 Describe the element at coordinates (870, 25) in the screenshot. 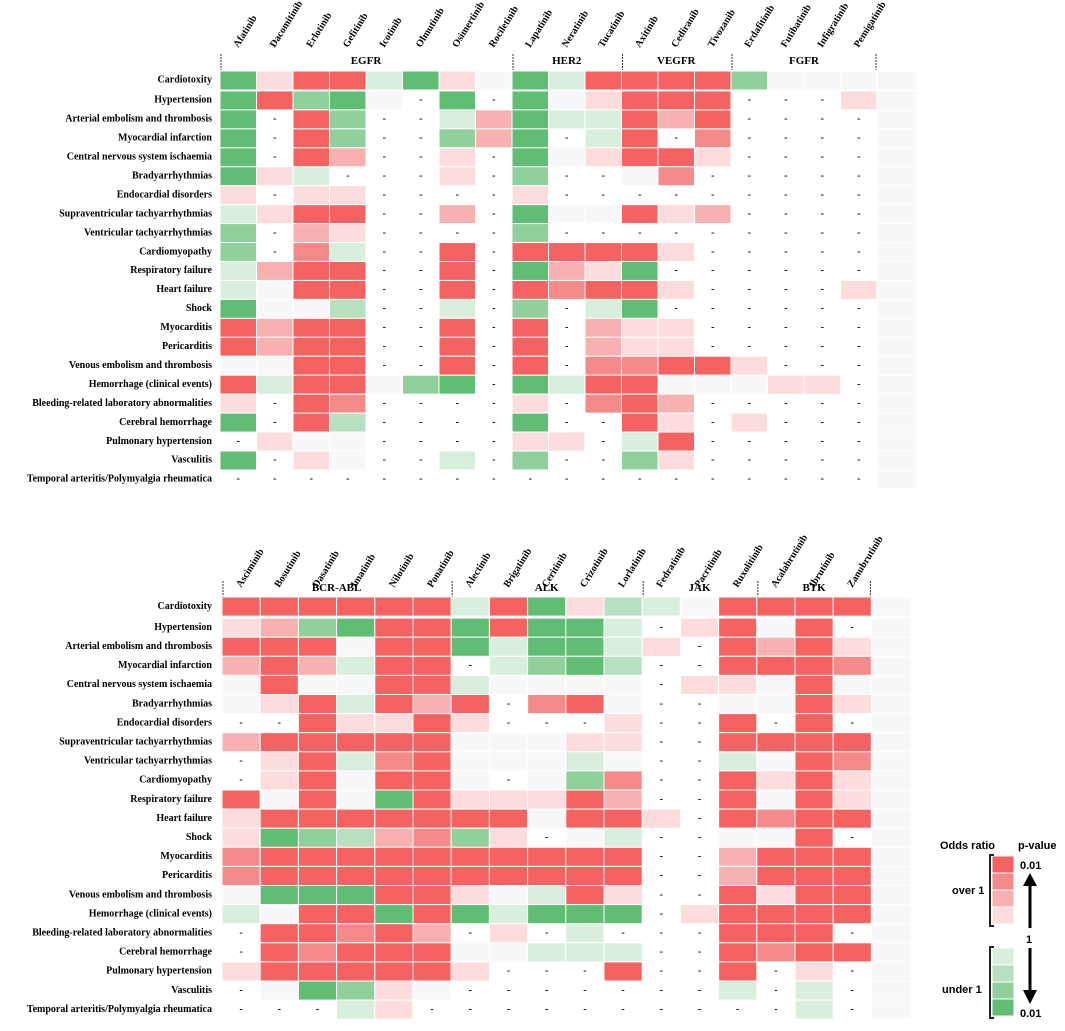

I see `column-label: Pemigatinib` at that location.